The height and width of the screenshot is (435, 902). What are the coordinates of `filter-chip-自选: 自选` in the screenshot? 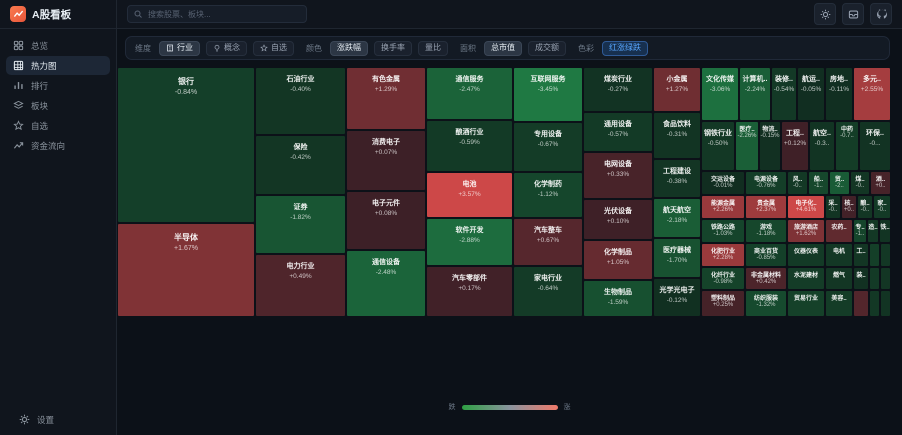 It's located at (273, 48).